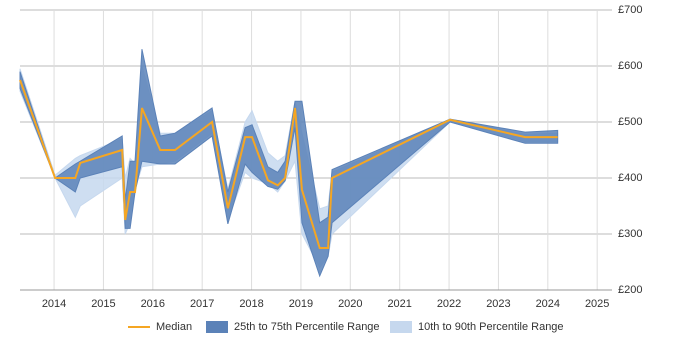 This screenshot has height=350, width=700. Describe the element at coordinates (54, 304) in the screenshot. I see `x-tick-label: 2014` at that location.